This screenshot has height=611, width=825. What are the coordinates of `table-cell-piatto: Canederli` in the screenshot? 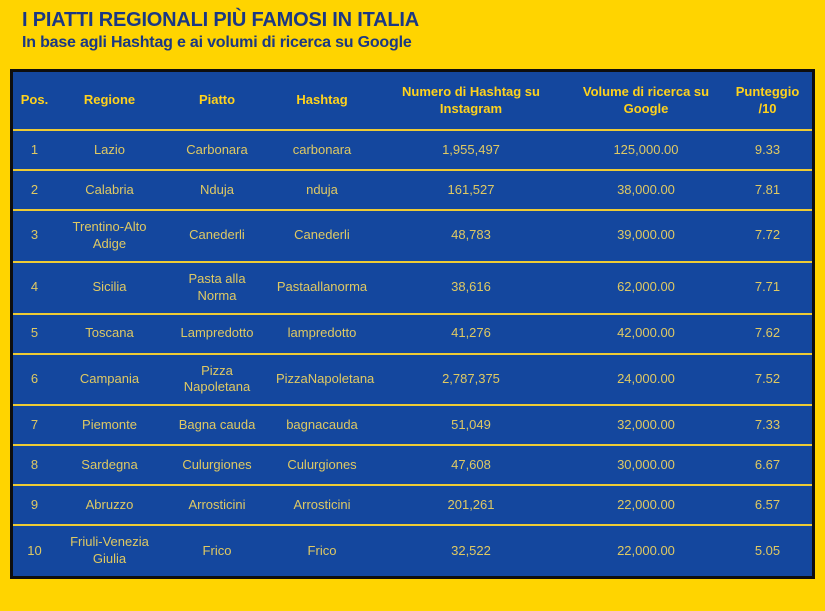 It's located at (217, 235).